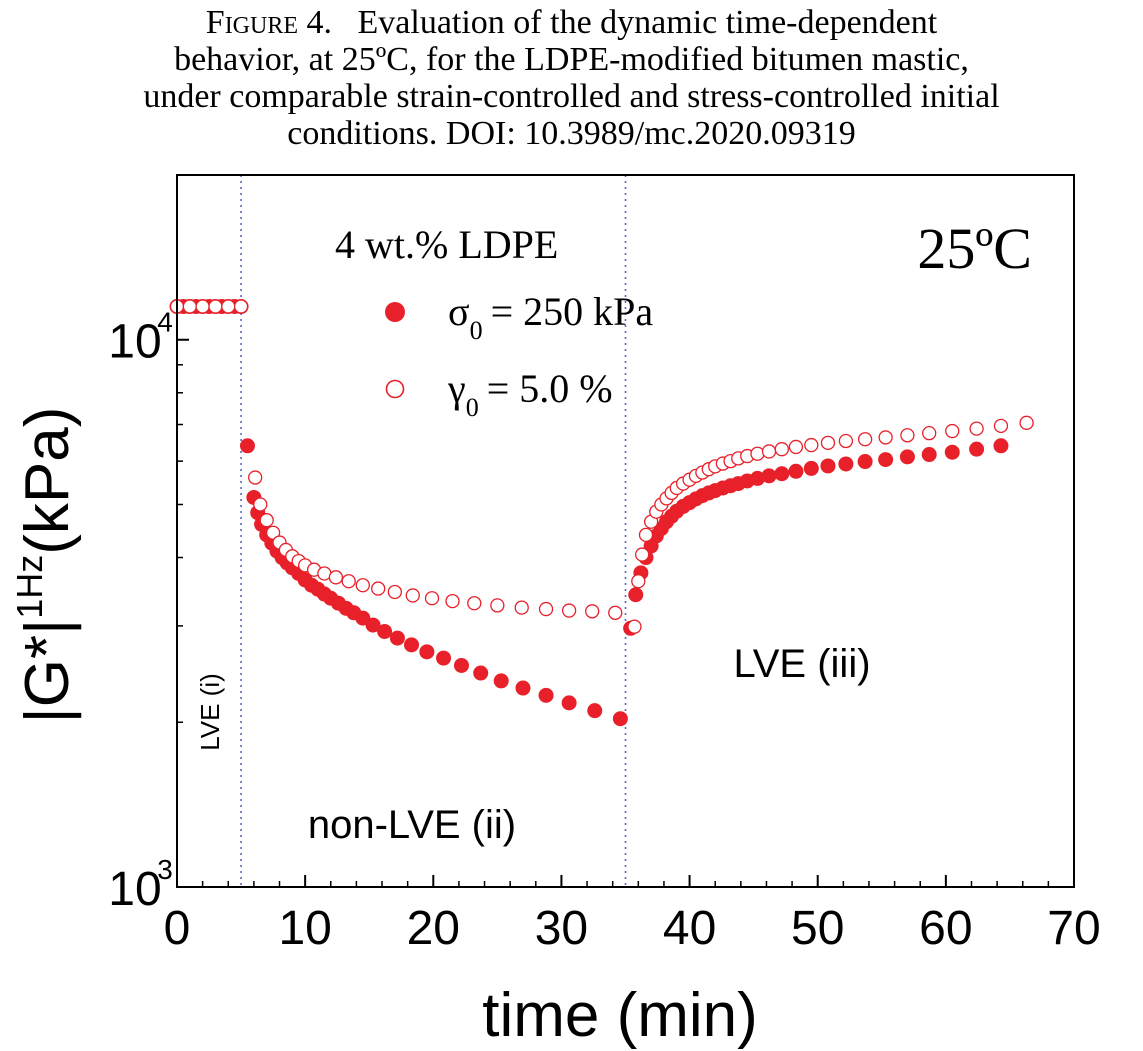 The width and height of the screenshot is (1143, 1051). I want to click on legend-stress-text: = 250 kPa, so click(572, 311).